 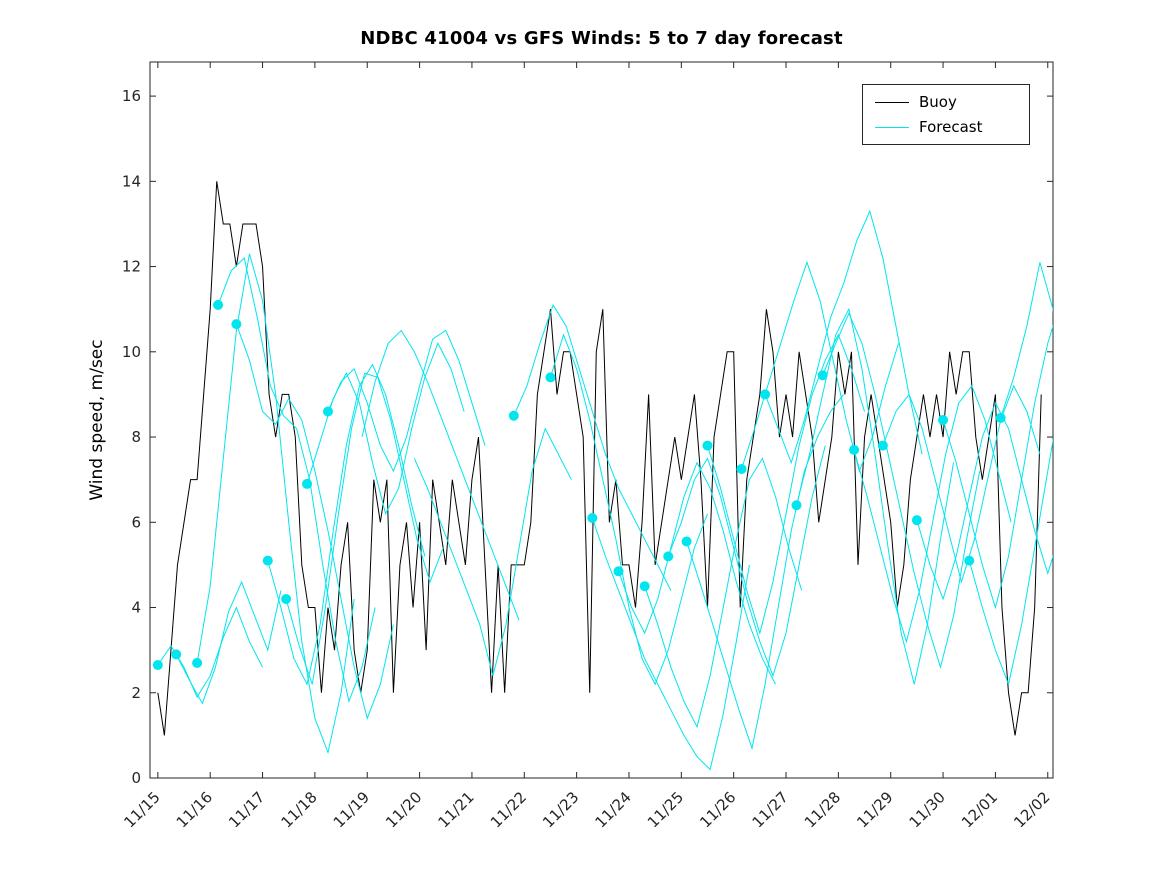 What do you see at coordinates (136, 608) in the screenshot?
I see `svg-text: 4` at bounding box center [136, 608].